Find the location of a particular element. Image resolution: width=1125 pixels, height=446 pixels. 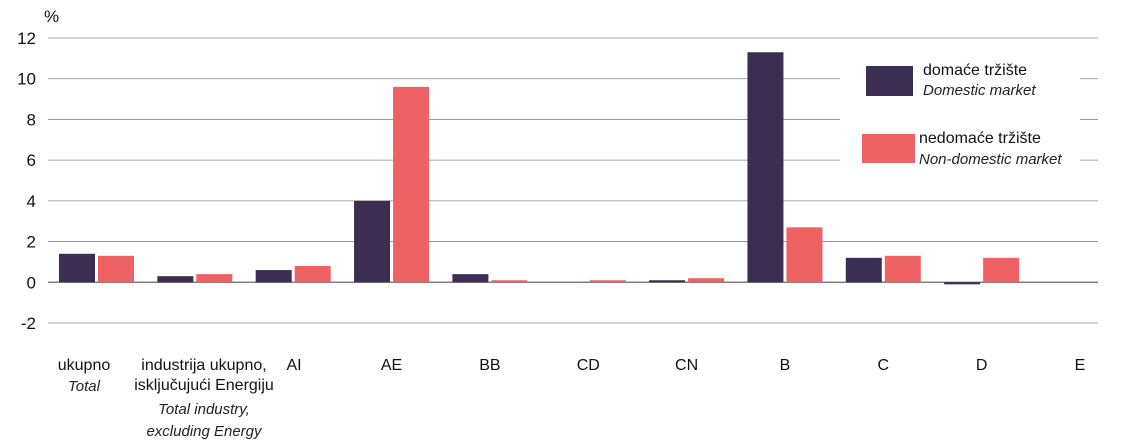

y-axis-label: % is located at coordinates (51, 16).